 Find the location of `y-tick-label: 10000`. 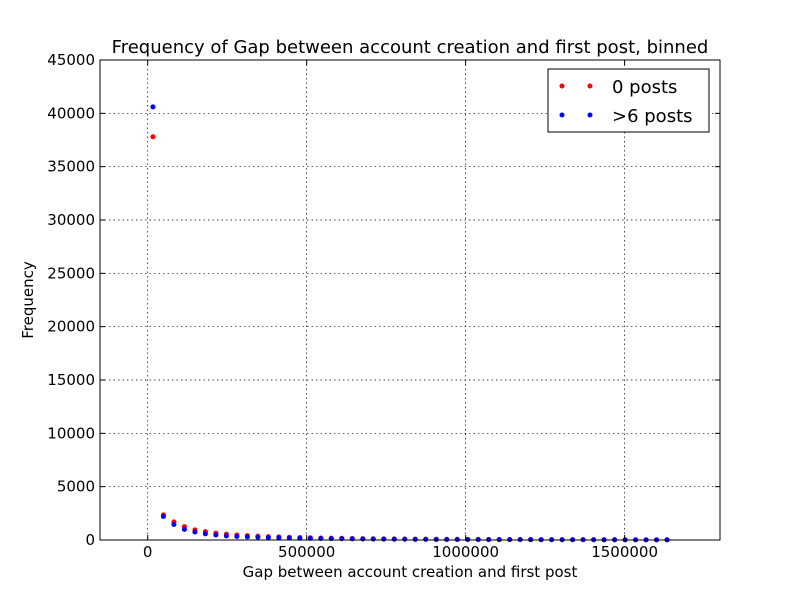

y-tick-label: 10000 is located at coordinates (71, 433).